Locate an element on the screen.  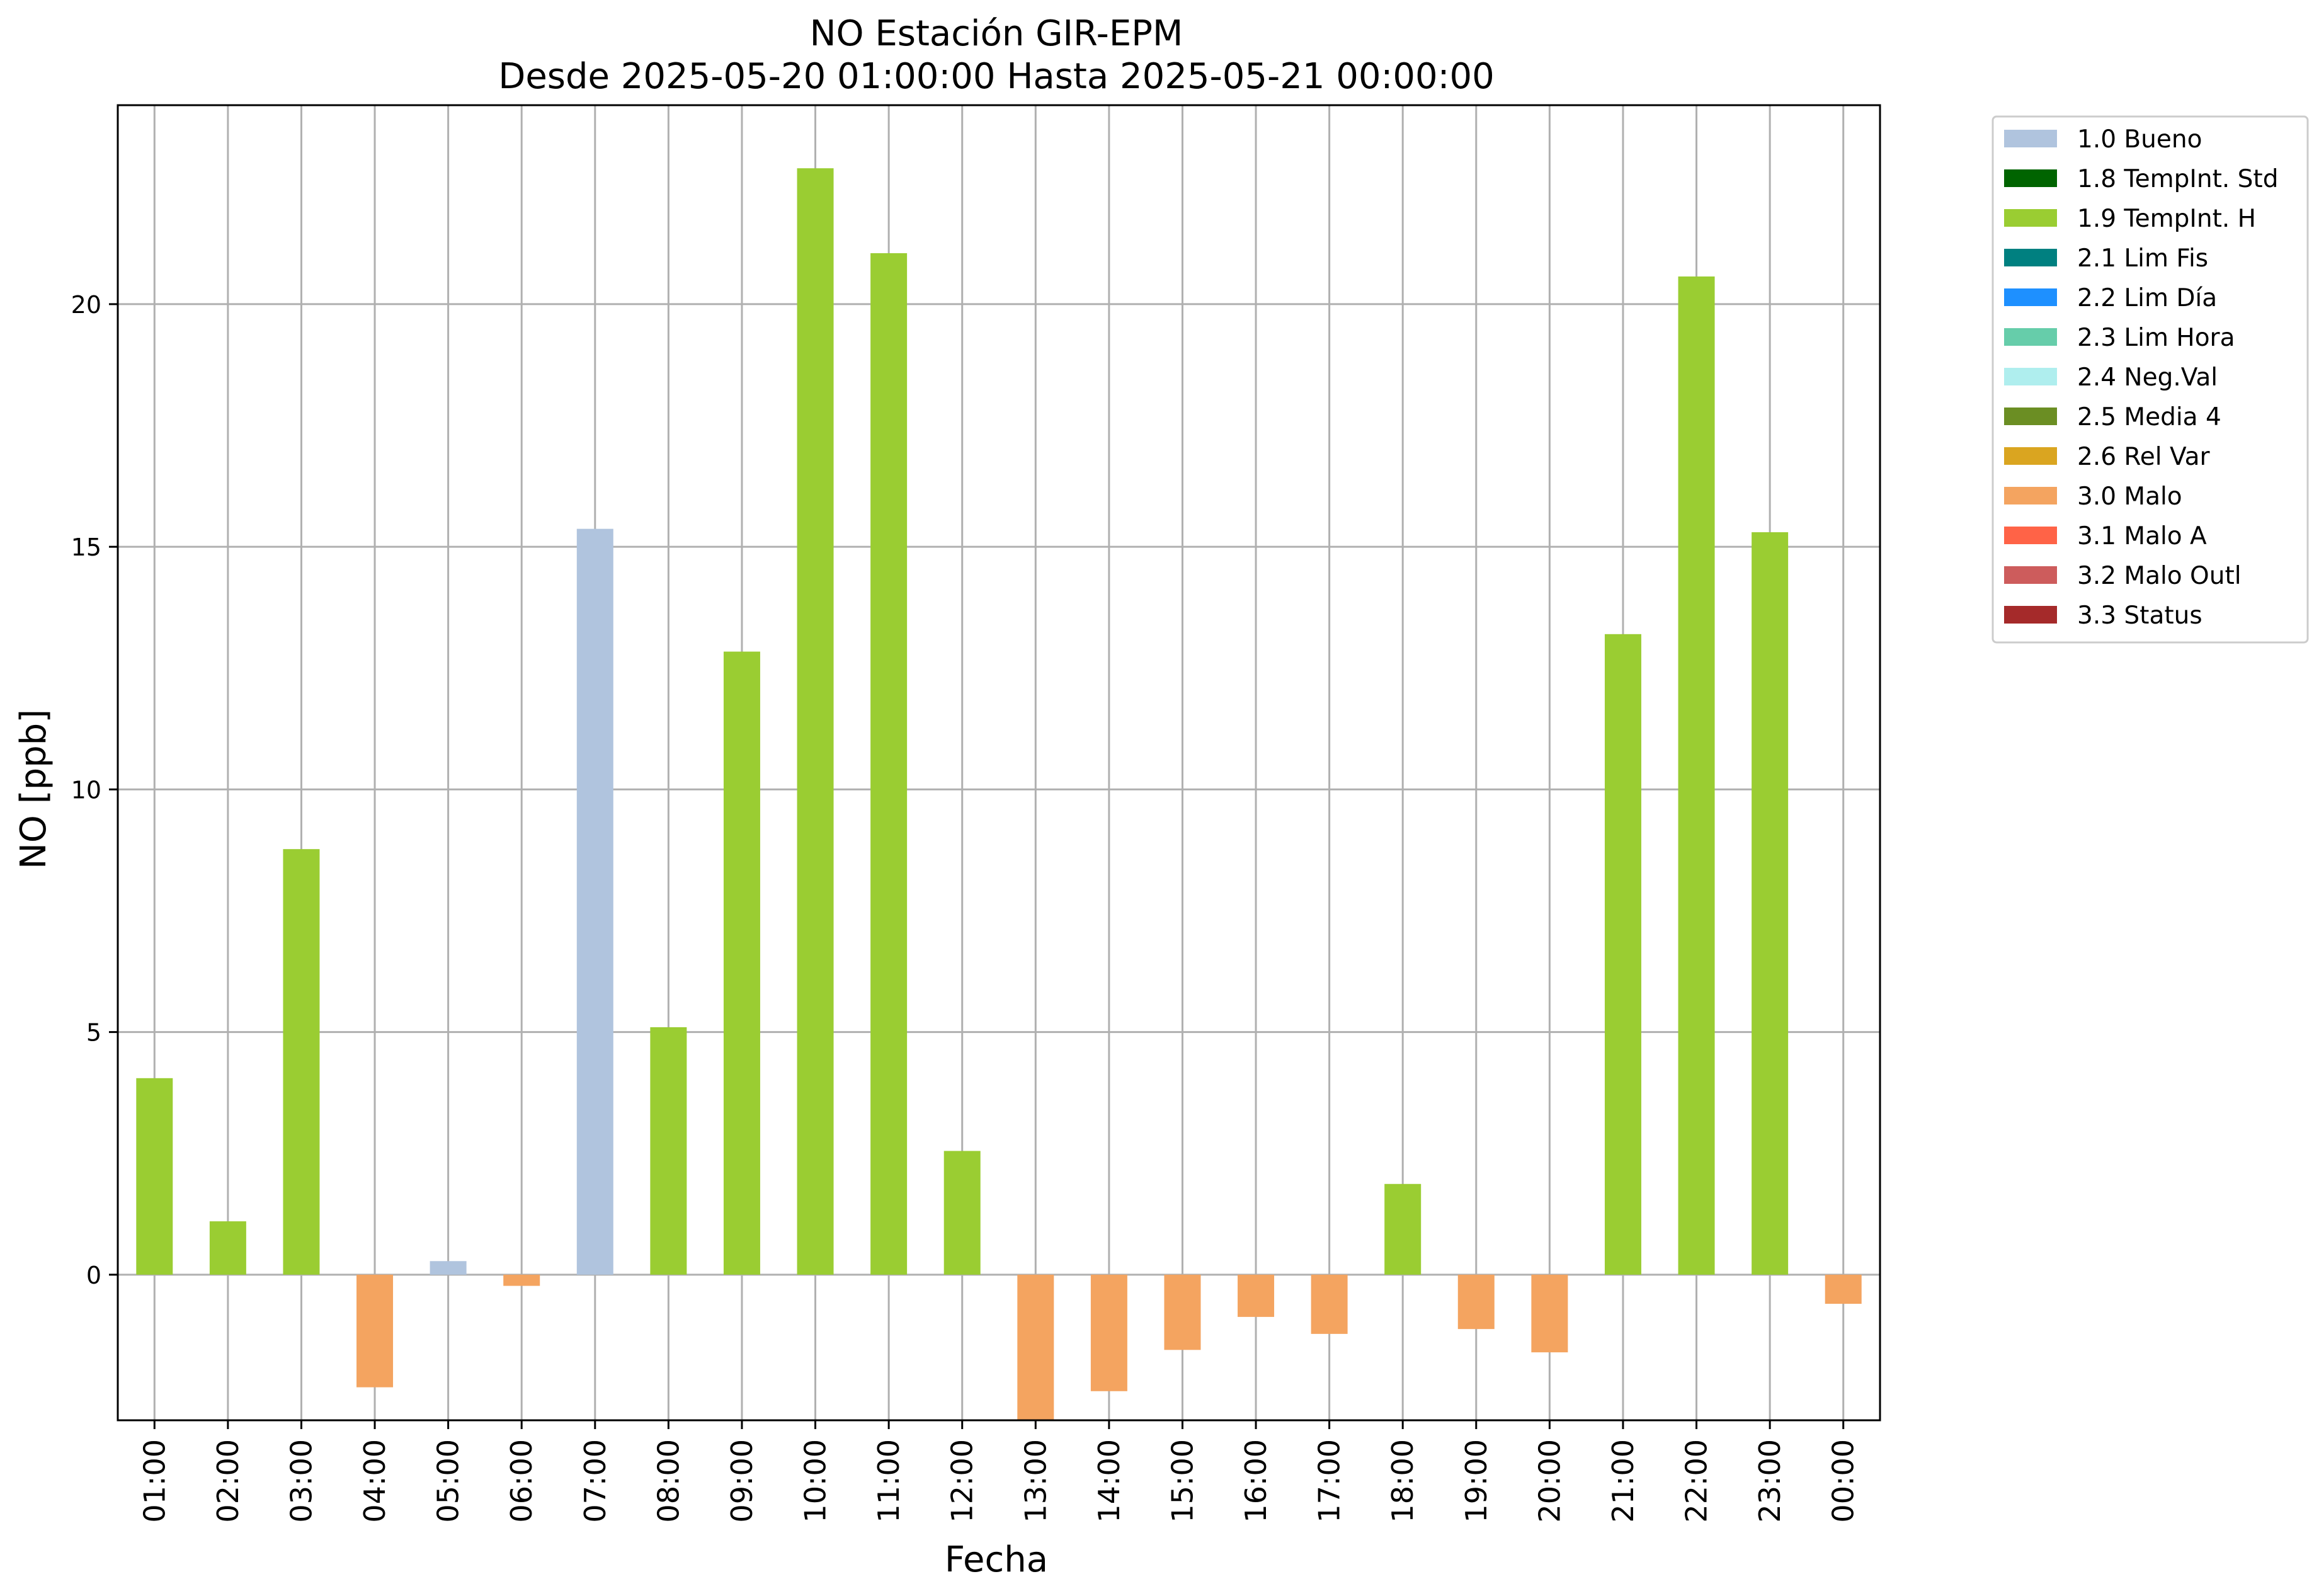
x-tick-label: 03:00 is located at coordinates (301, 1481).